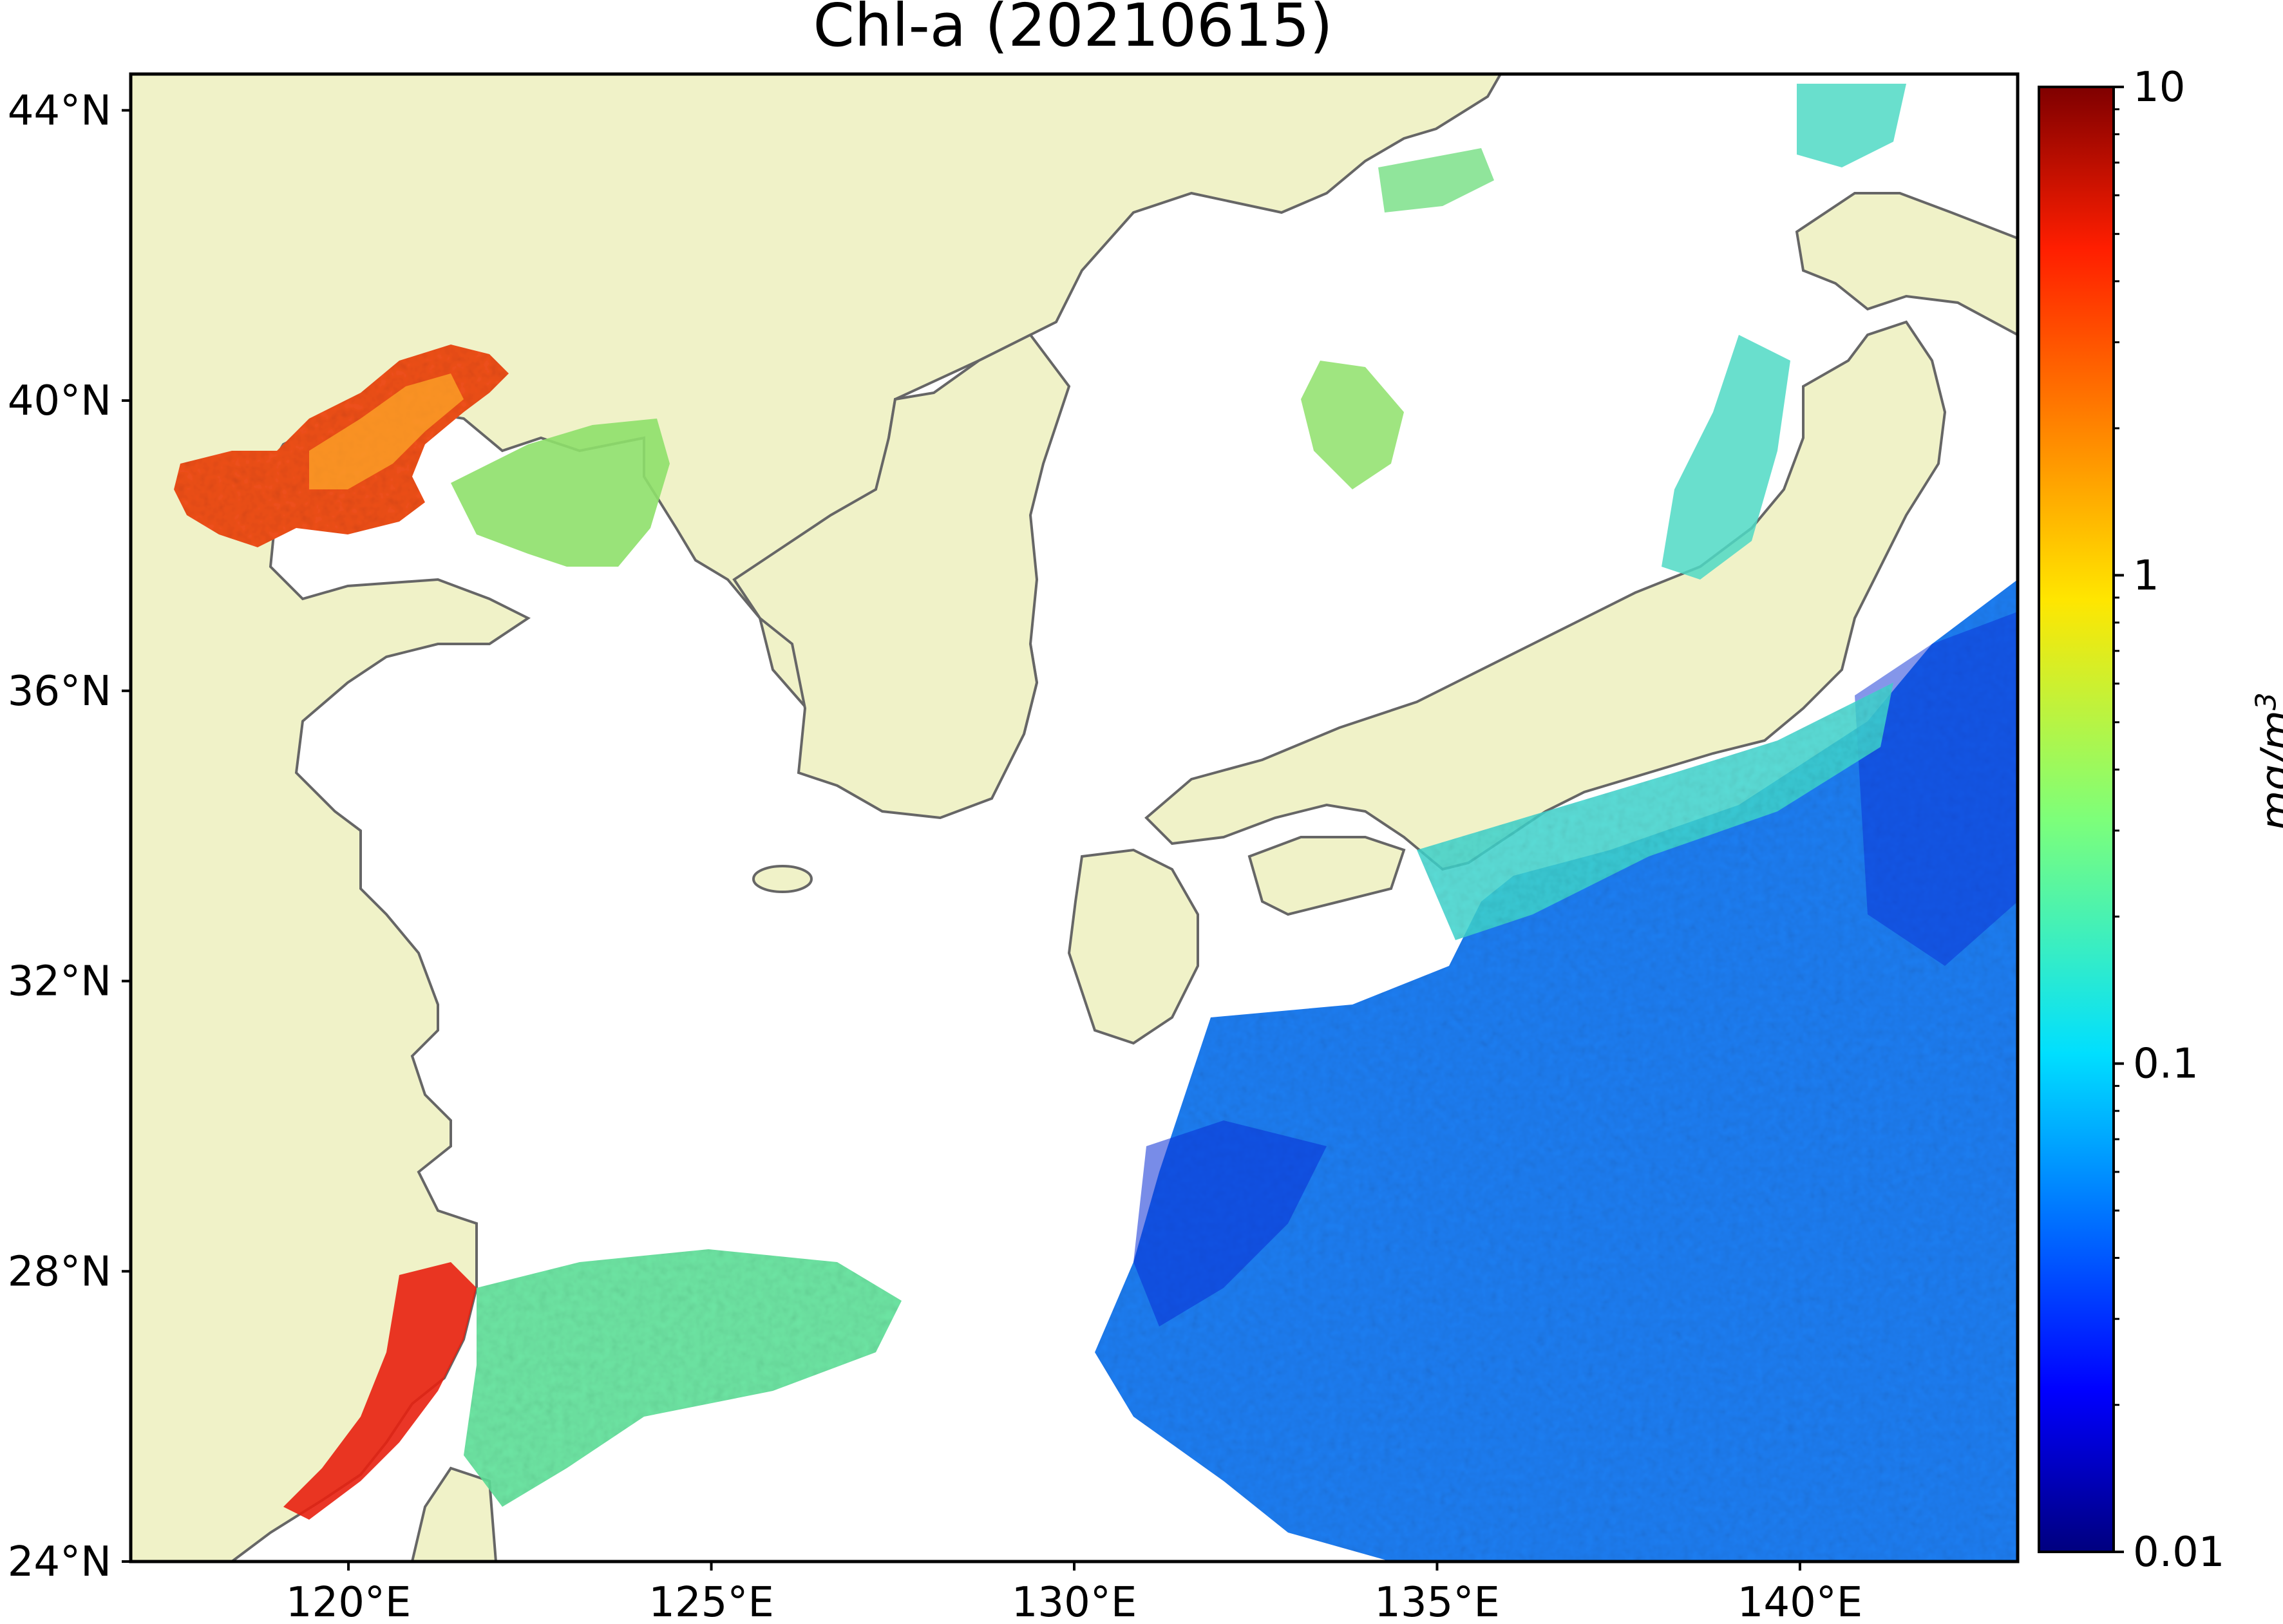  Describe the element at coordinates (59, 1272) in the screenshot. I see `lat-tick-label: 28°N` at that location.